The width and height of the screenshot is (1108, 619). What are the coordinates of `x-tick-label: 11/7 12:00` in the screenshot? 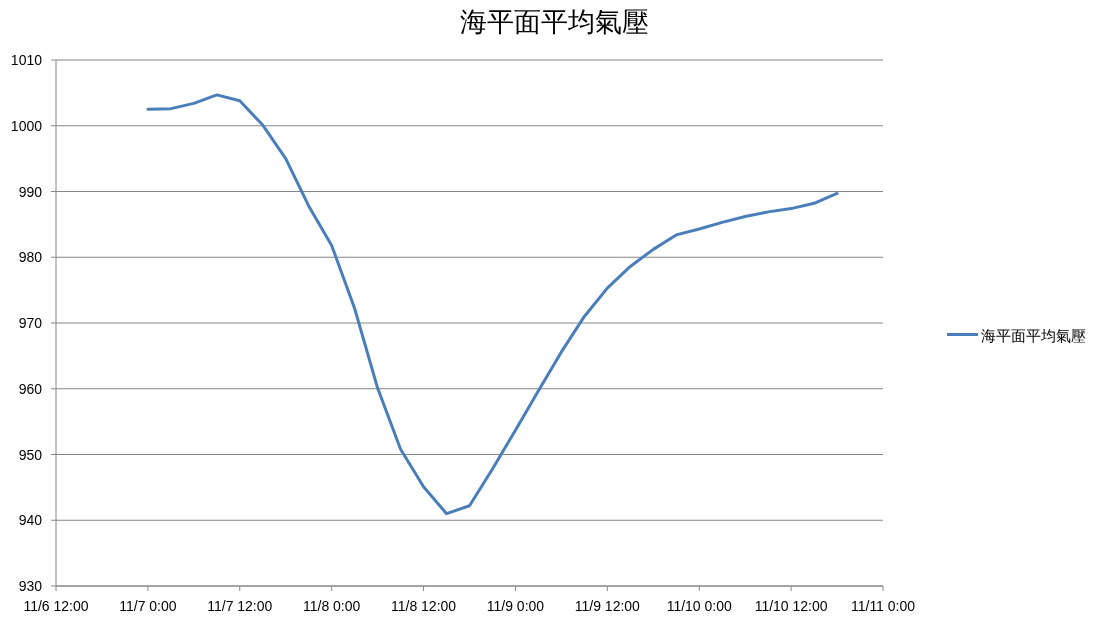 It's located at (240, 606).